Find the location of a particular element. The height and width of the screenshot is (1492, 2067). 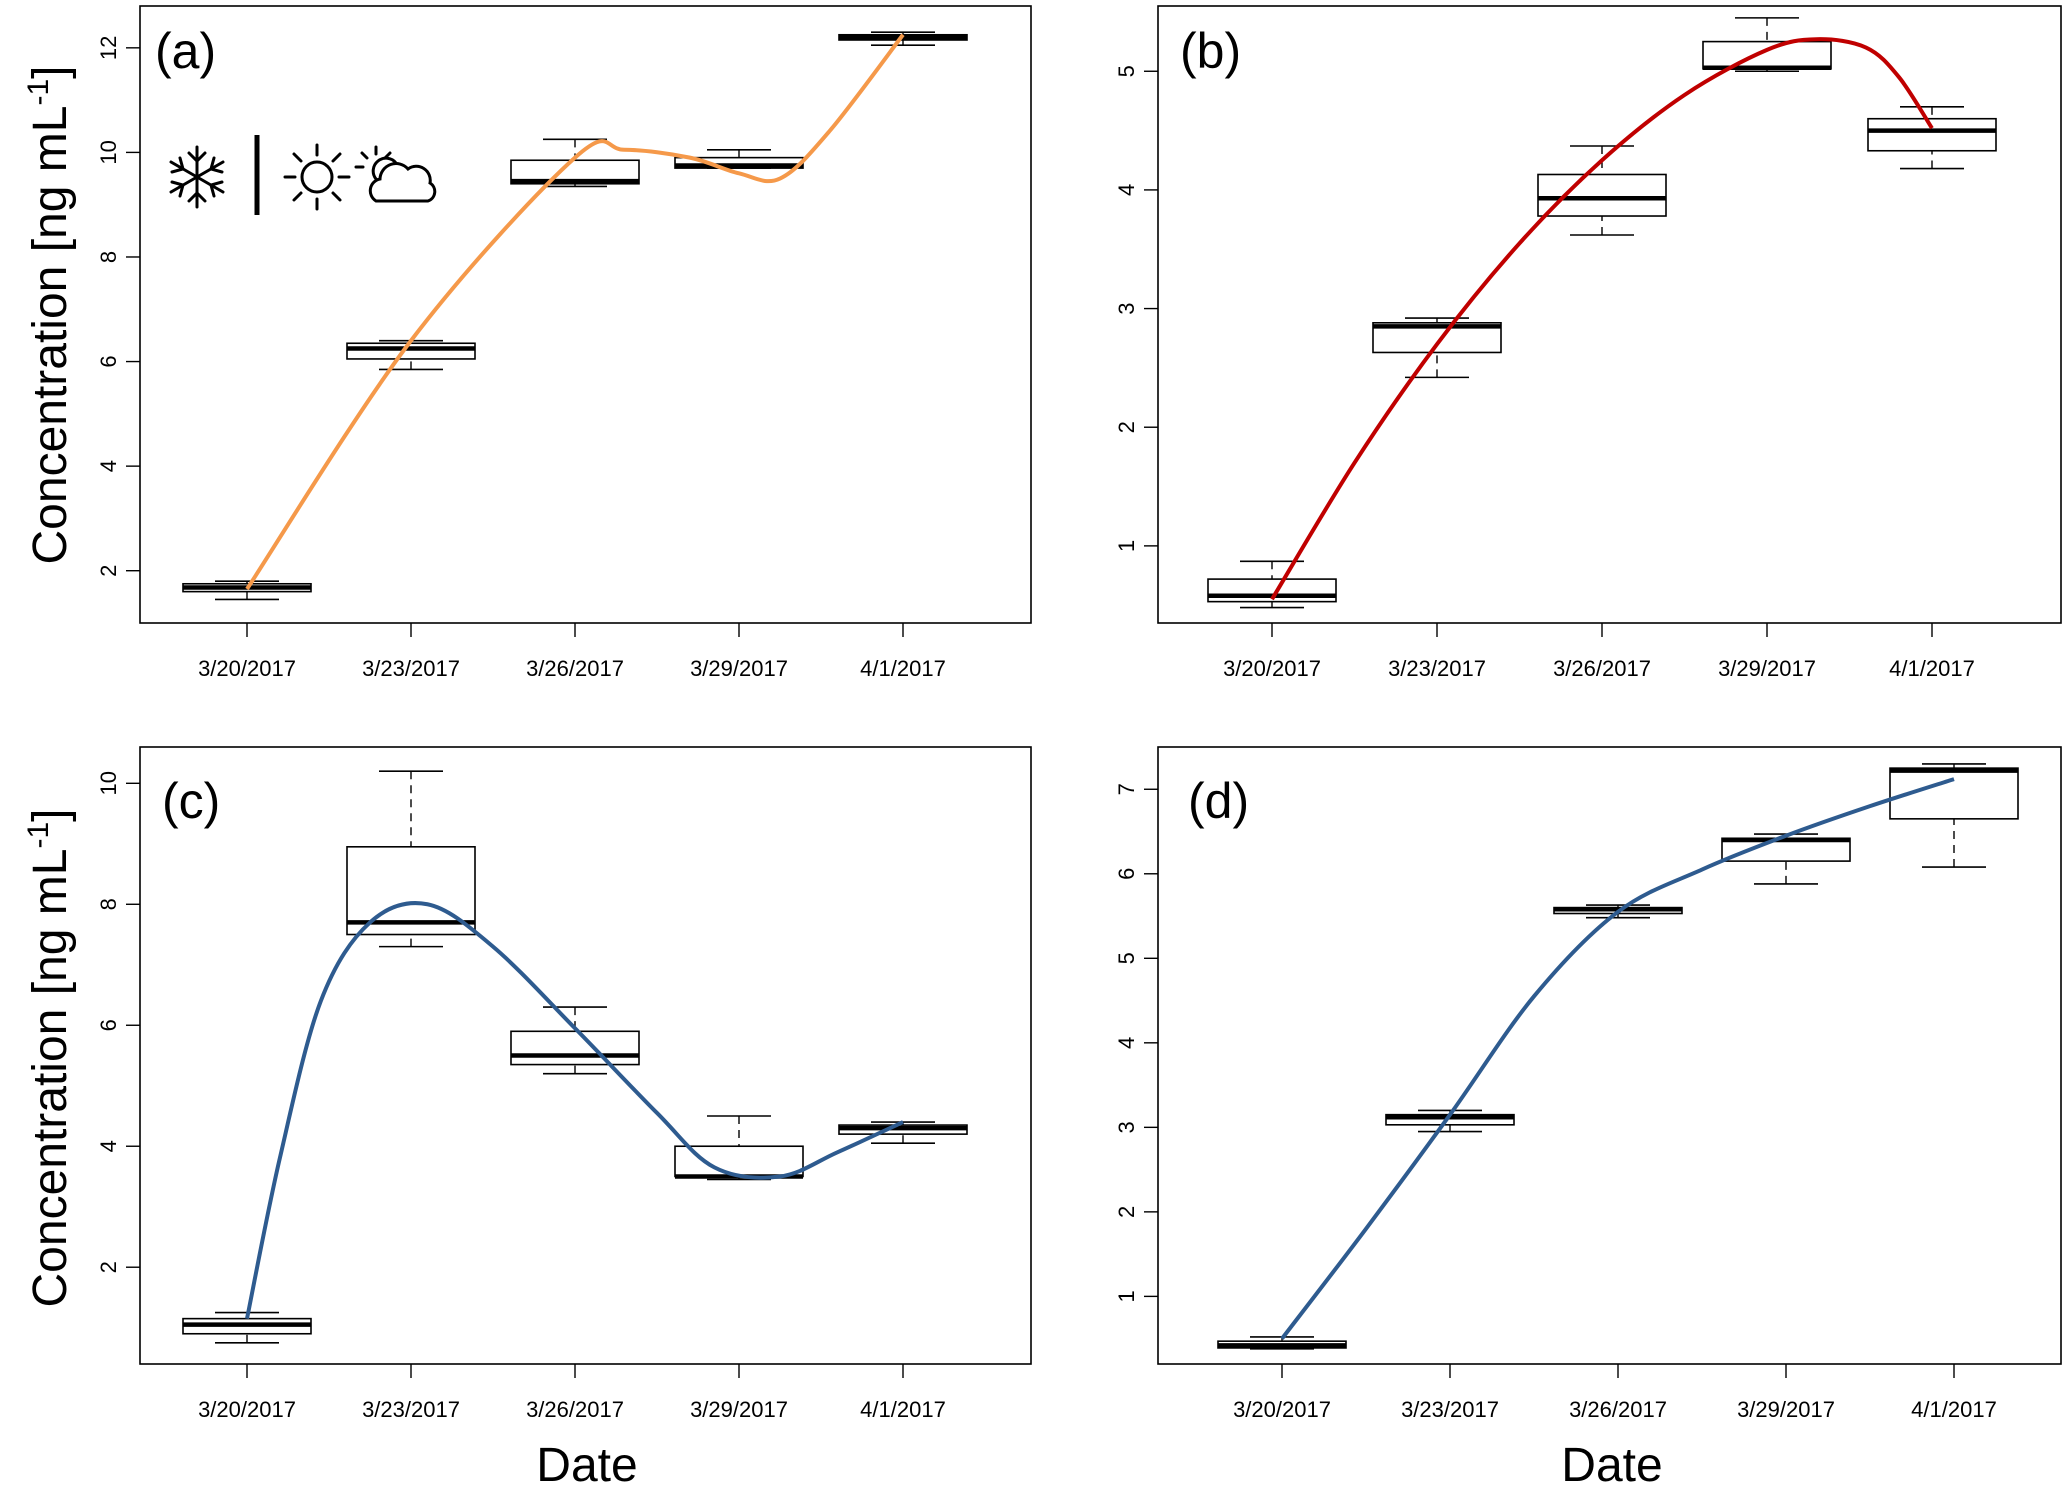

x-axis-label-d: Date is located at coordinates (1611, 1465).